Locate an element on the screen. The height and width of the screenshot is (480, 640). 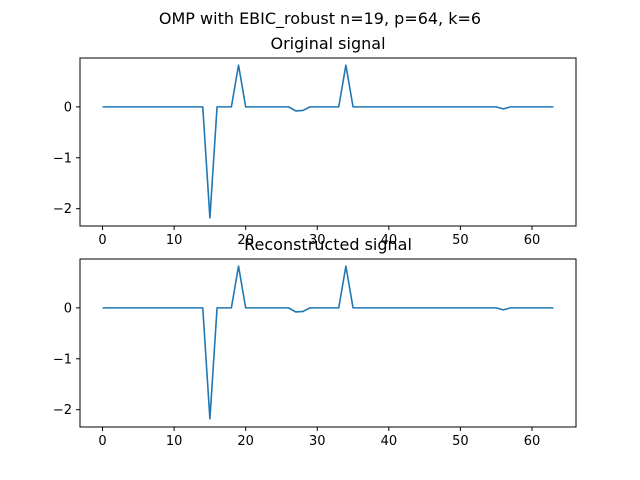
figure-suptitle: OMP with EBIC_robust n=19, p=64, k=6 is located at coordinates (320, 19).